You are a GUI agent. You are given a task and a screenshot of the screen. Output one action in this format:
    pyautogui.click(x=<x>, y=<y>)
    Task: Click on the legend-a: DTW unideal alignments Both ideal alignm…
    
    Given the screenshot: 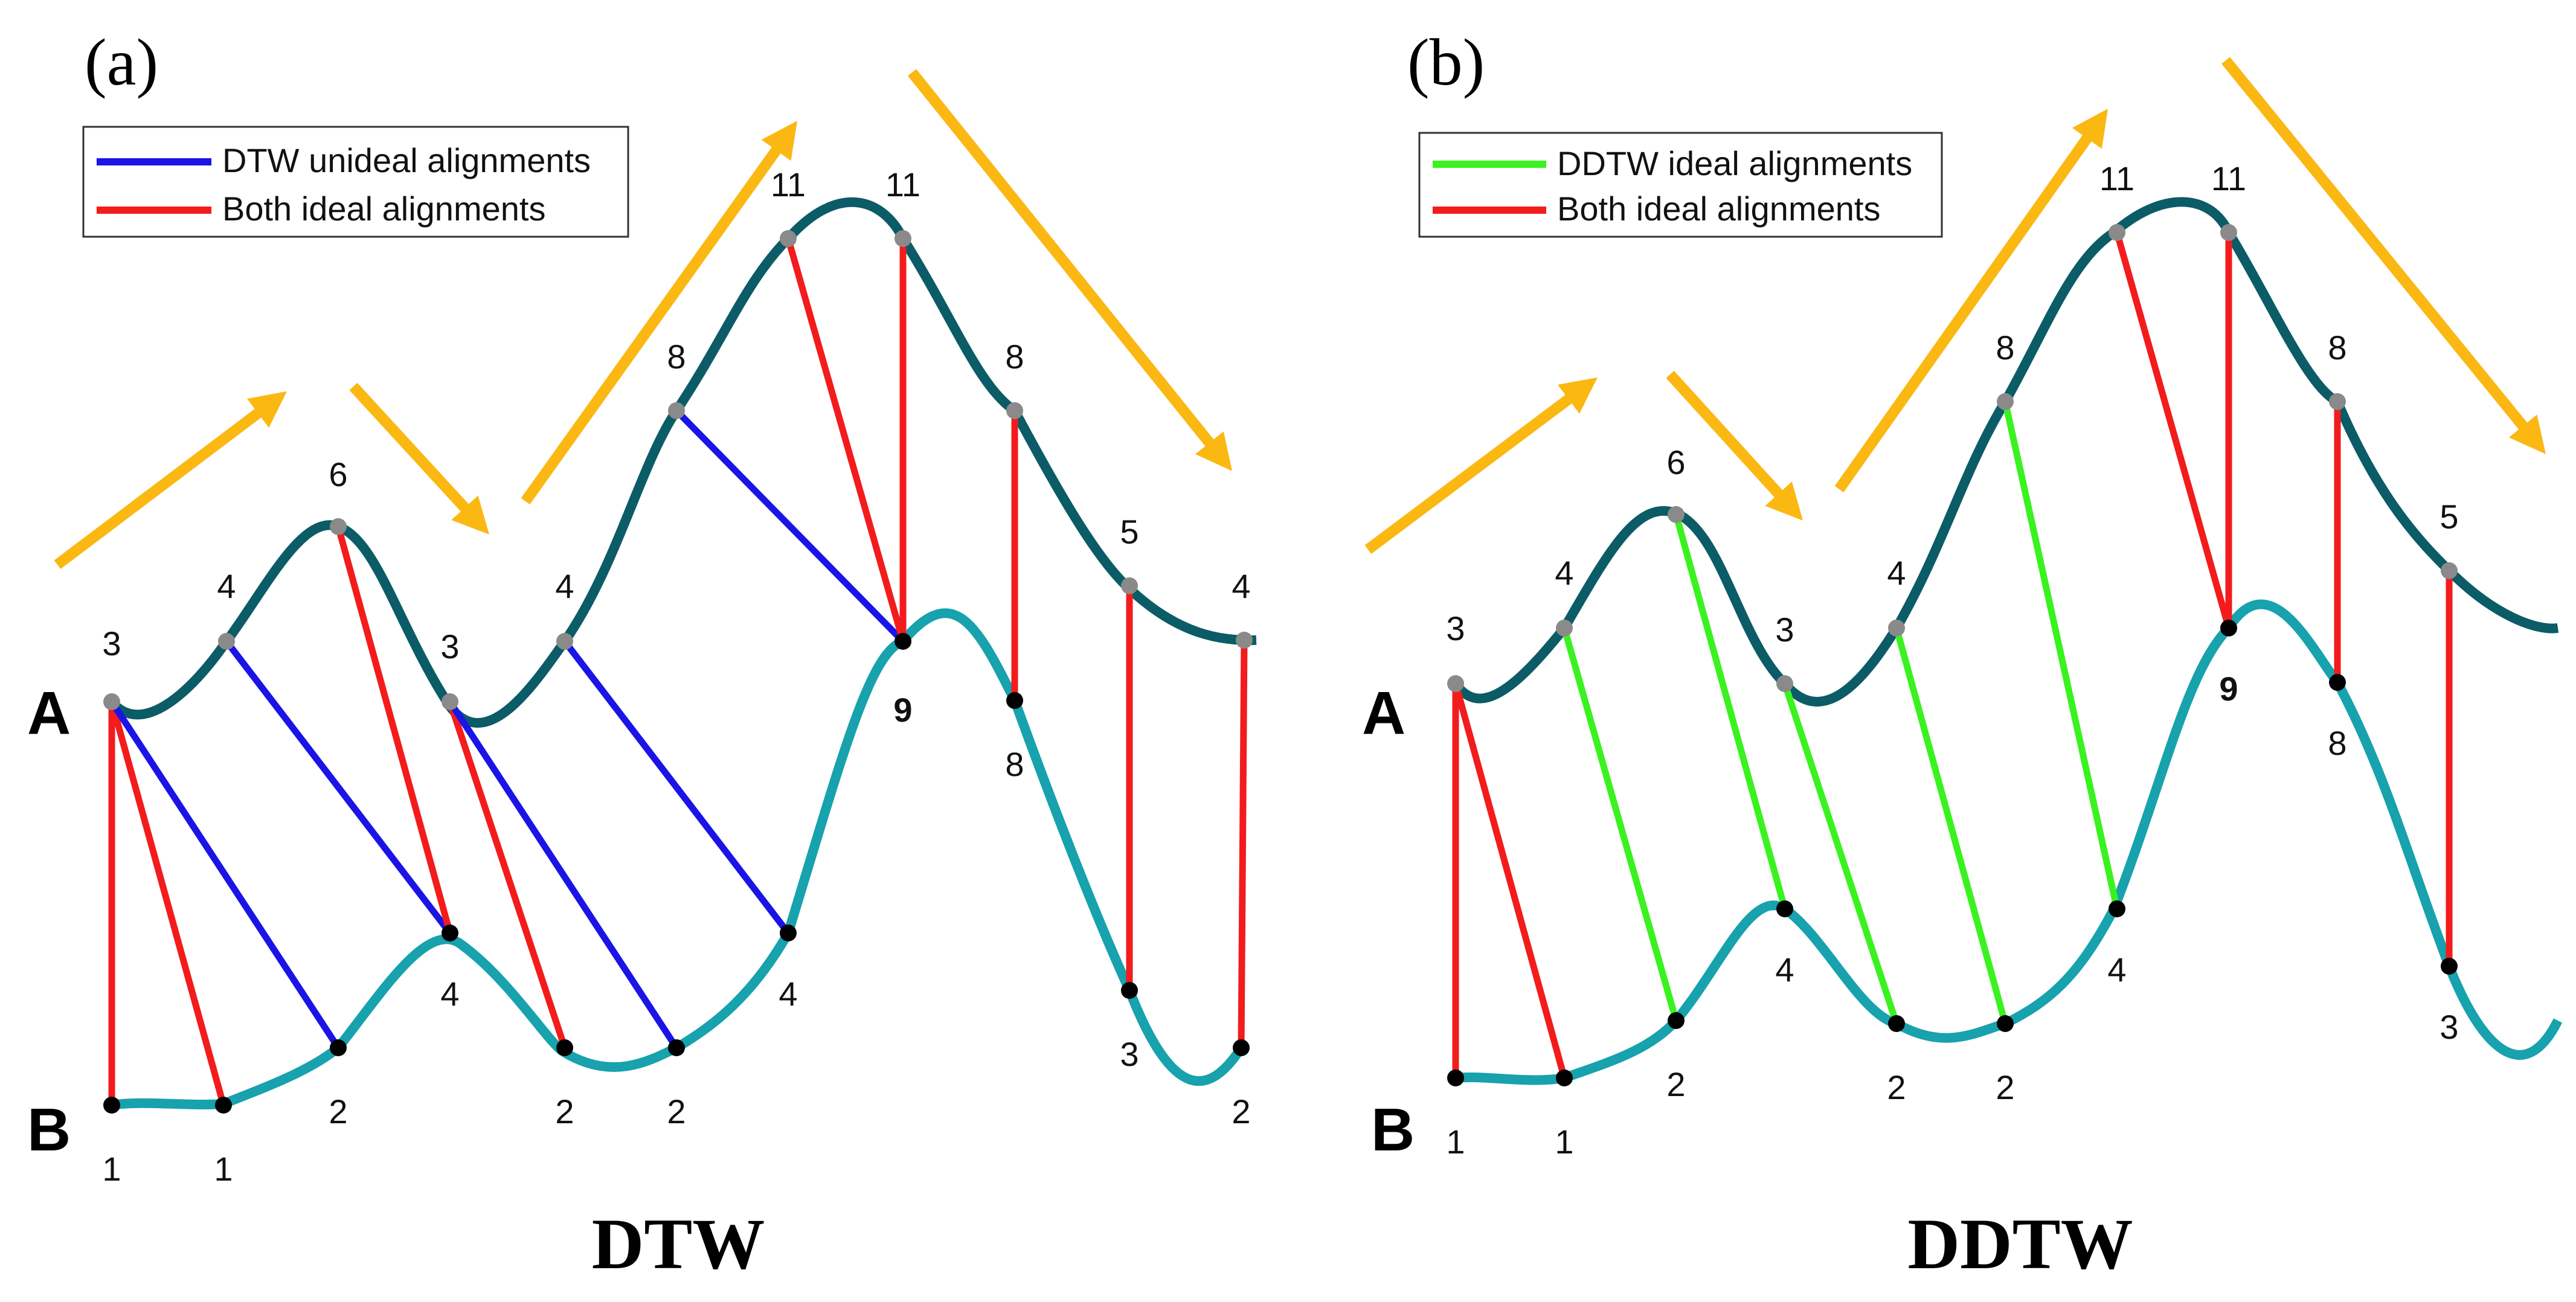 What is the action you would take?
    pyautogui.click(x=355, y=182)
    